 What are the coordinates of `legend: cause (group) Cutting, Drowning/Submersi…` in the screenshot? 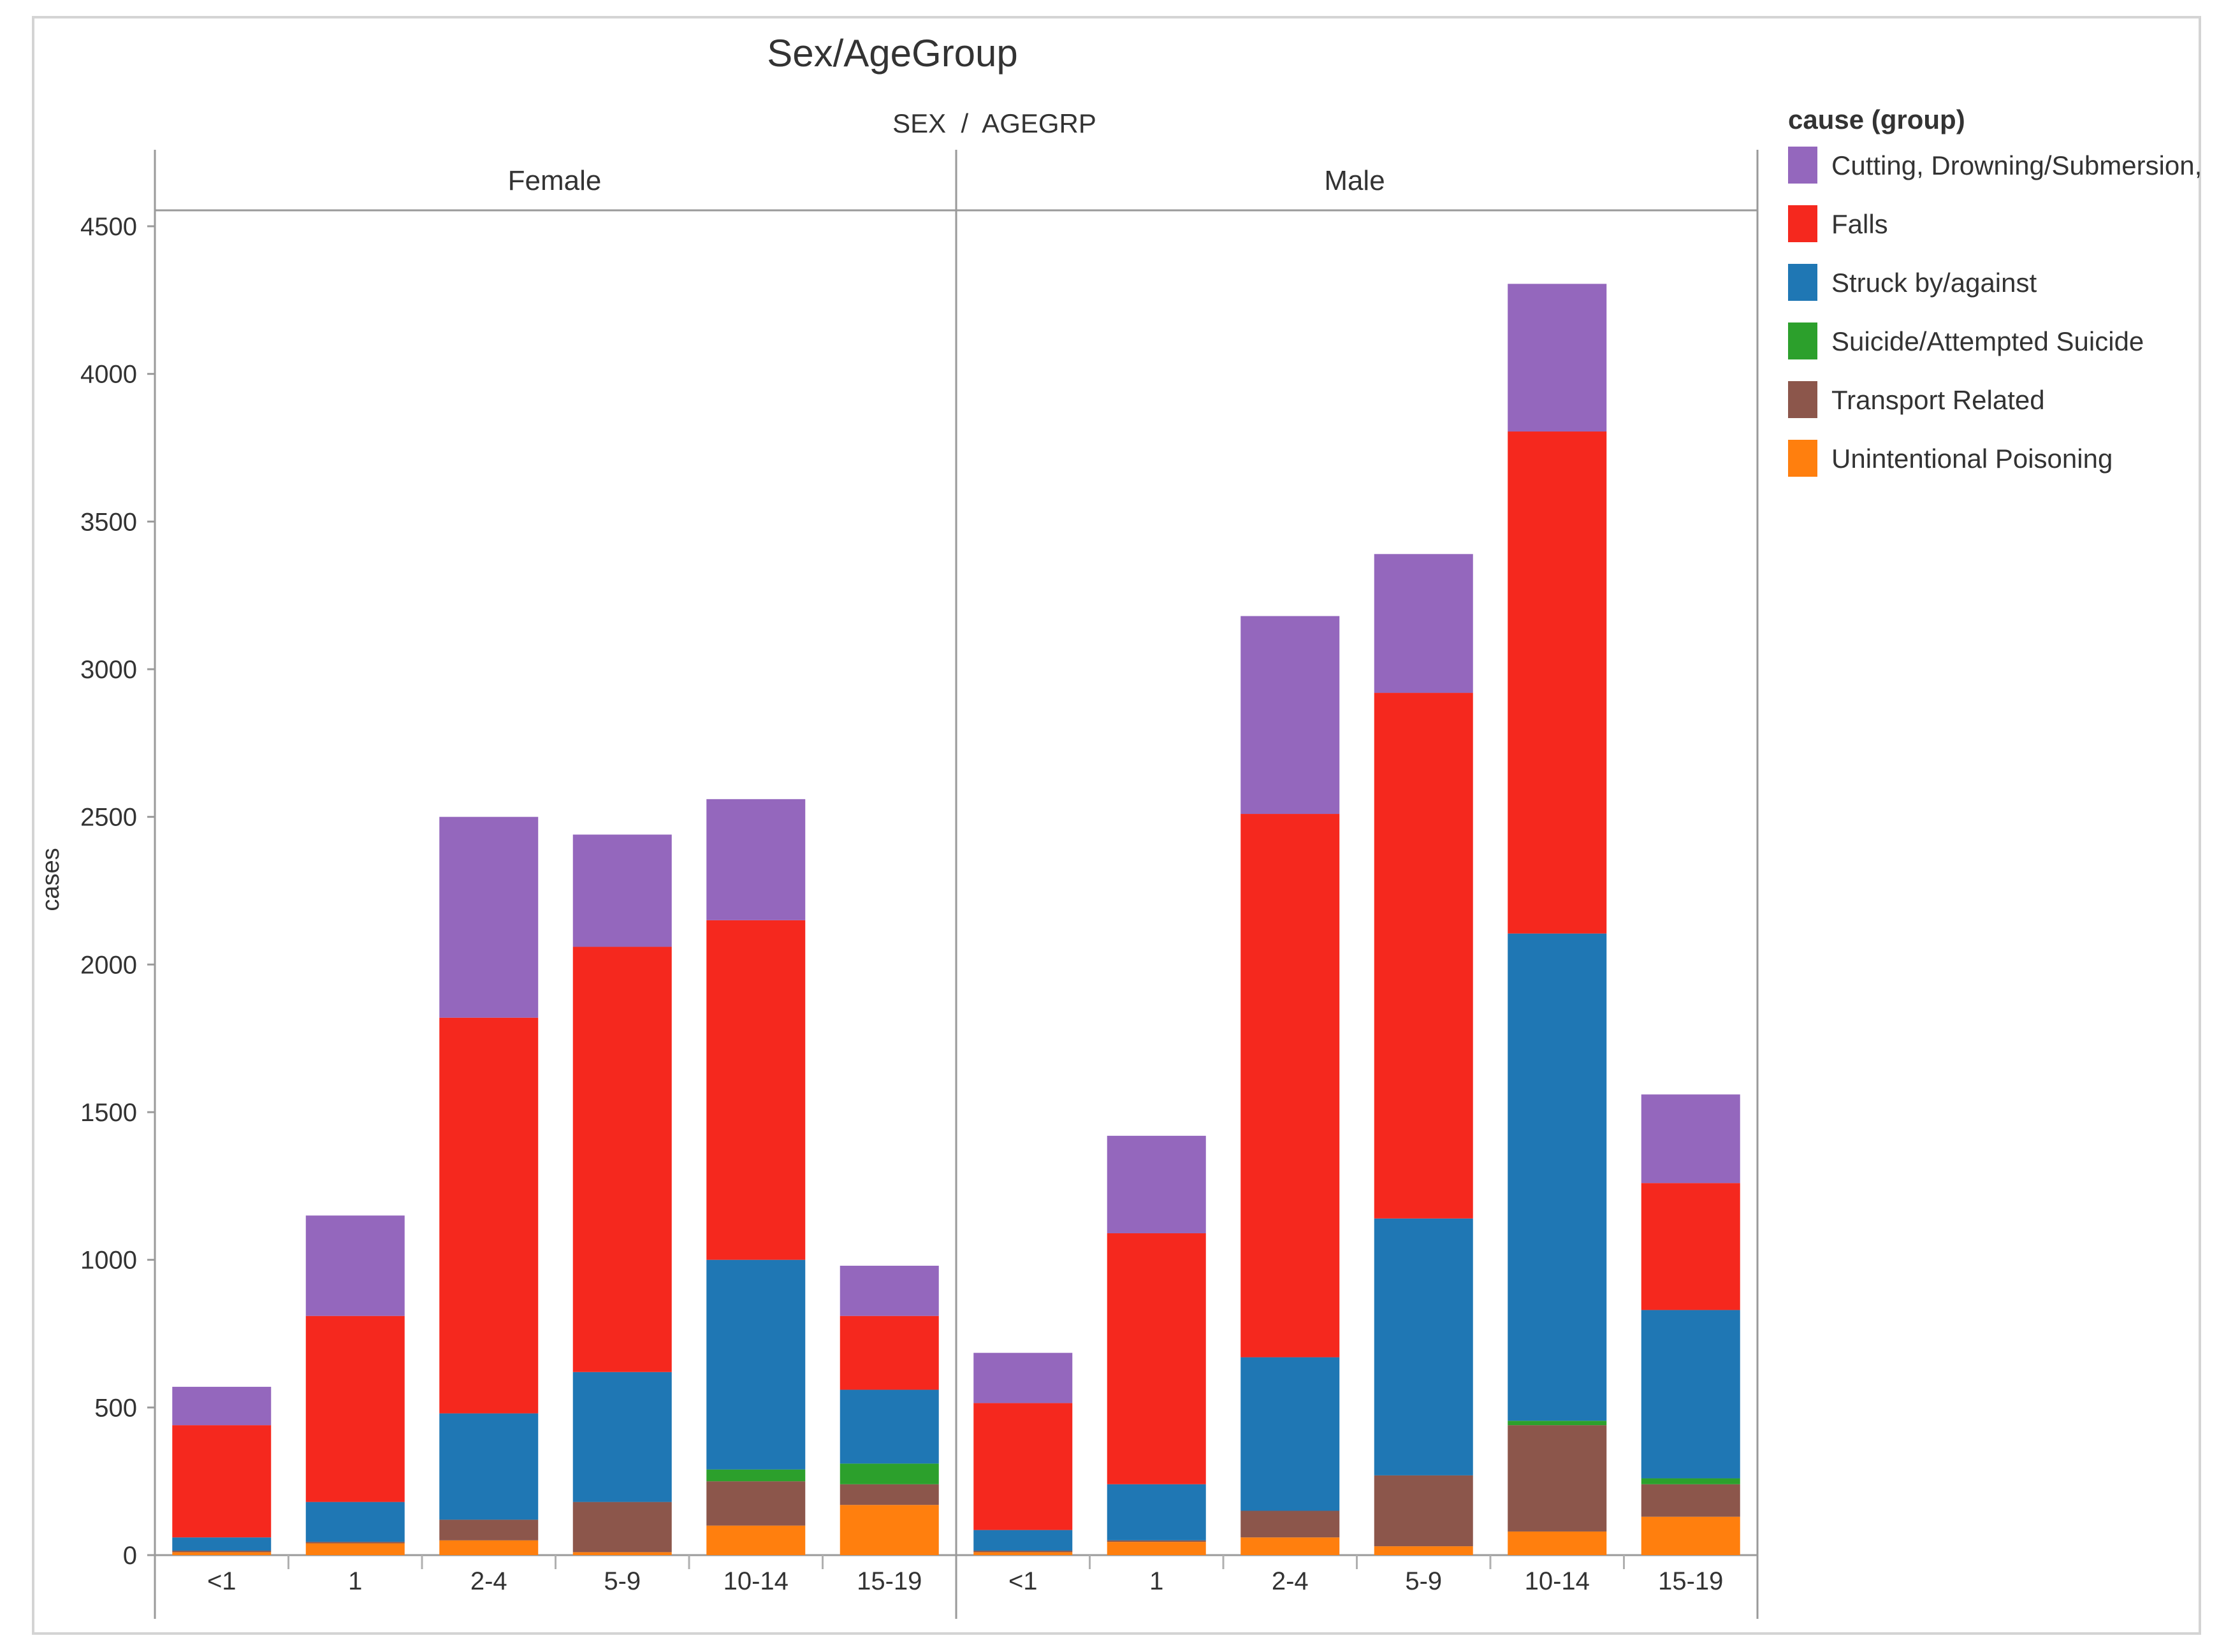 It's located at (1995, 291).